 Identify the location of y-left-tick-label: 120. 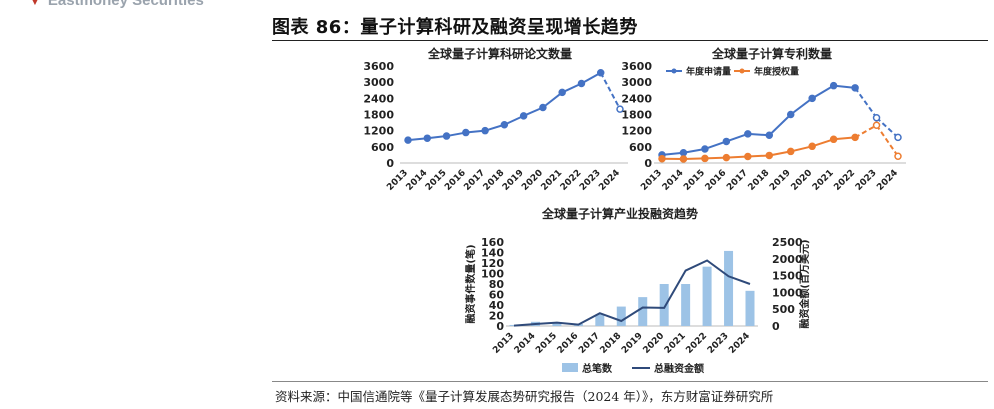
(492, 263).